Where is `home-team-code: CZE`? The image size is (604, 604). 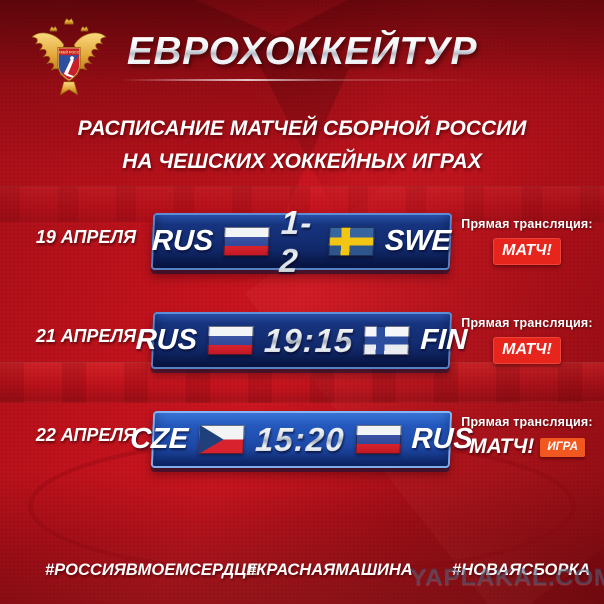 home-team-code: CZE is located at coordinates (159, 439).